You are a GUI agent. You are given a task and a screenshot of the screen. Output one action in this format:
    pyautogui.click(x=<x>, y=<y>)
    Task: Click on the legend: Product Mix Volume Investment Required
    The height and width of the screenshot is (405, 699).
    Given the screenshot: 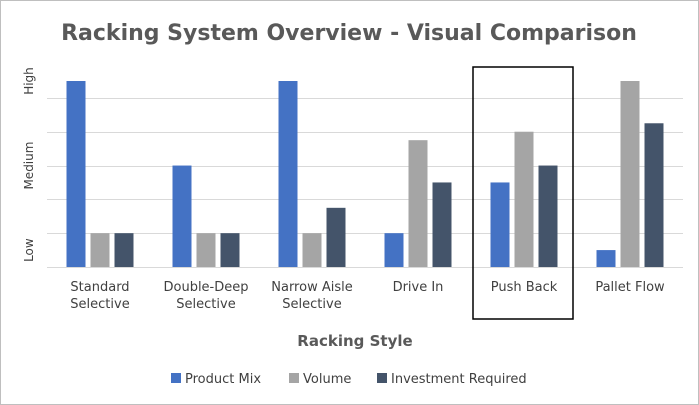 What is the action you would take?
    pyautogui.click(x=349, y=379)
    